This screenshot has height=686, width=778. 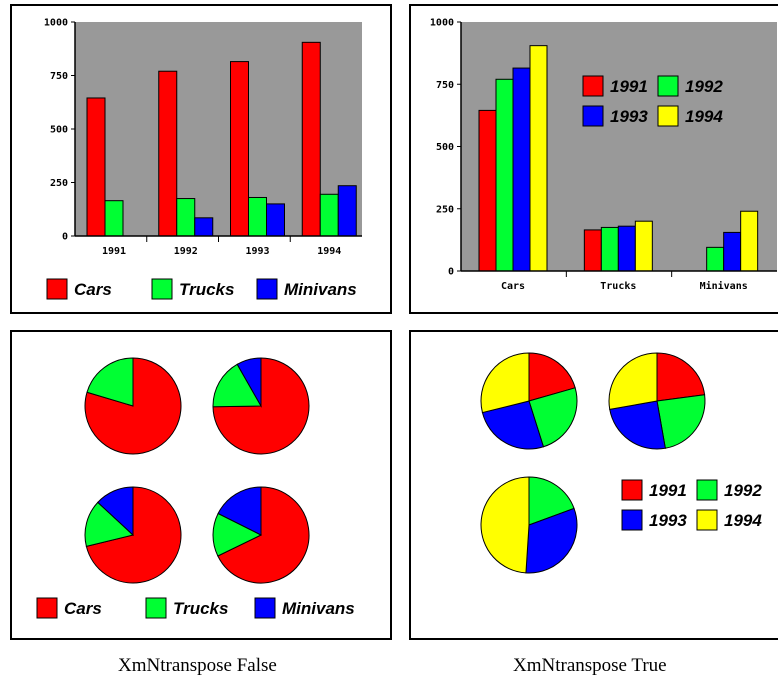 I want to click on bar-minivans-1993, so click(x=275, y=220).